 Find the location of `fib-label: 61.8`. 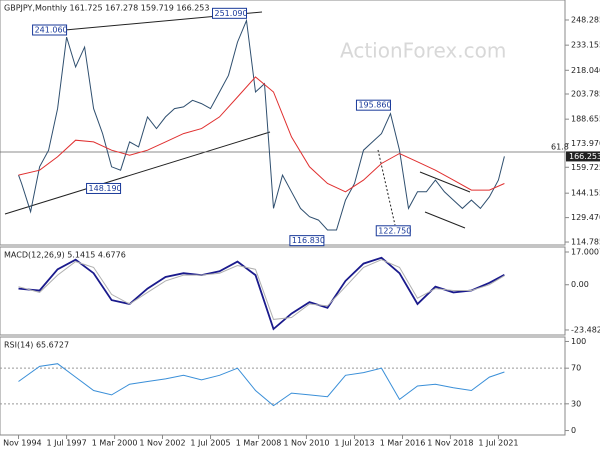

fib-label: 61.8 is located at coordinates (560, 147).